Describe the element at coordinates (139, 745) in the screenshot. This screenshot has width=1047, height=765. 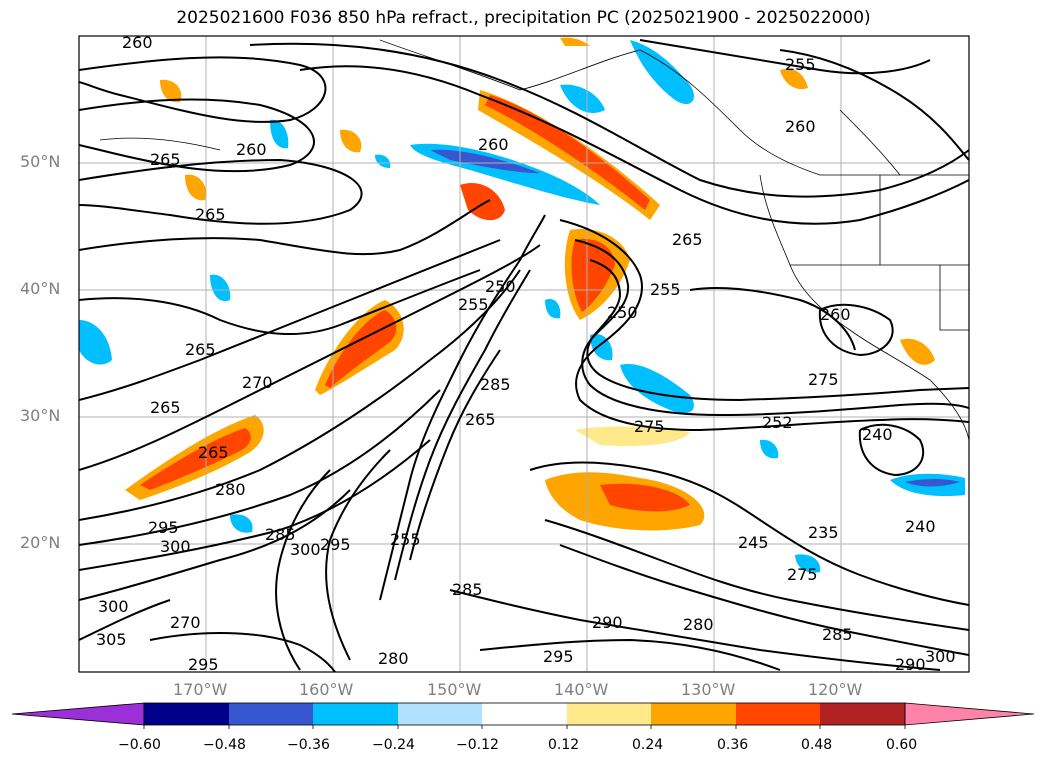
I see `colorbar-tick-label: −0.60` at that location.